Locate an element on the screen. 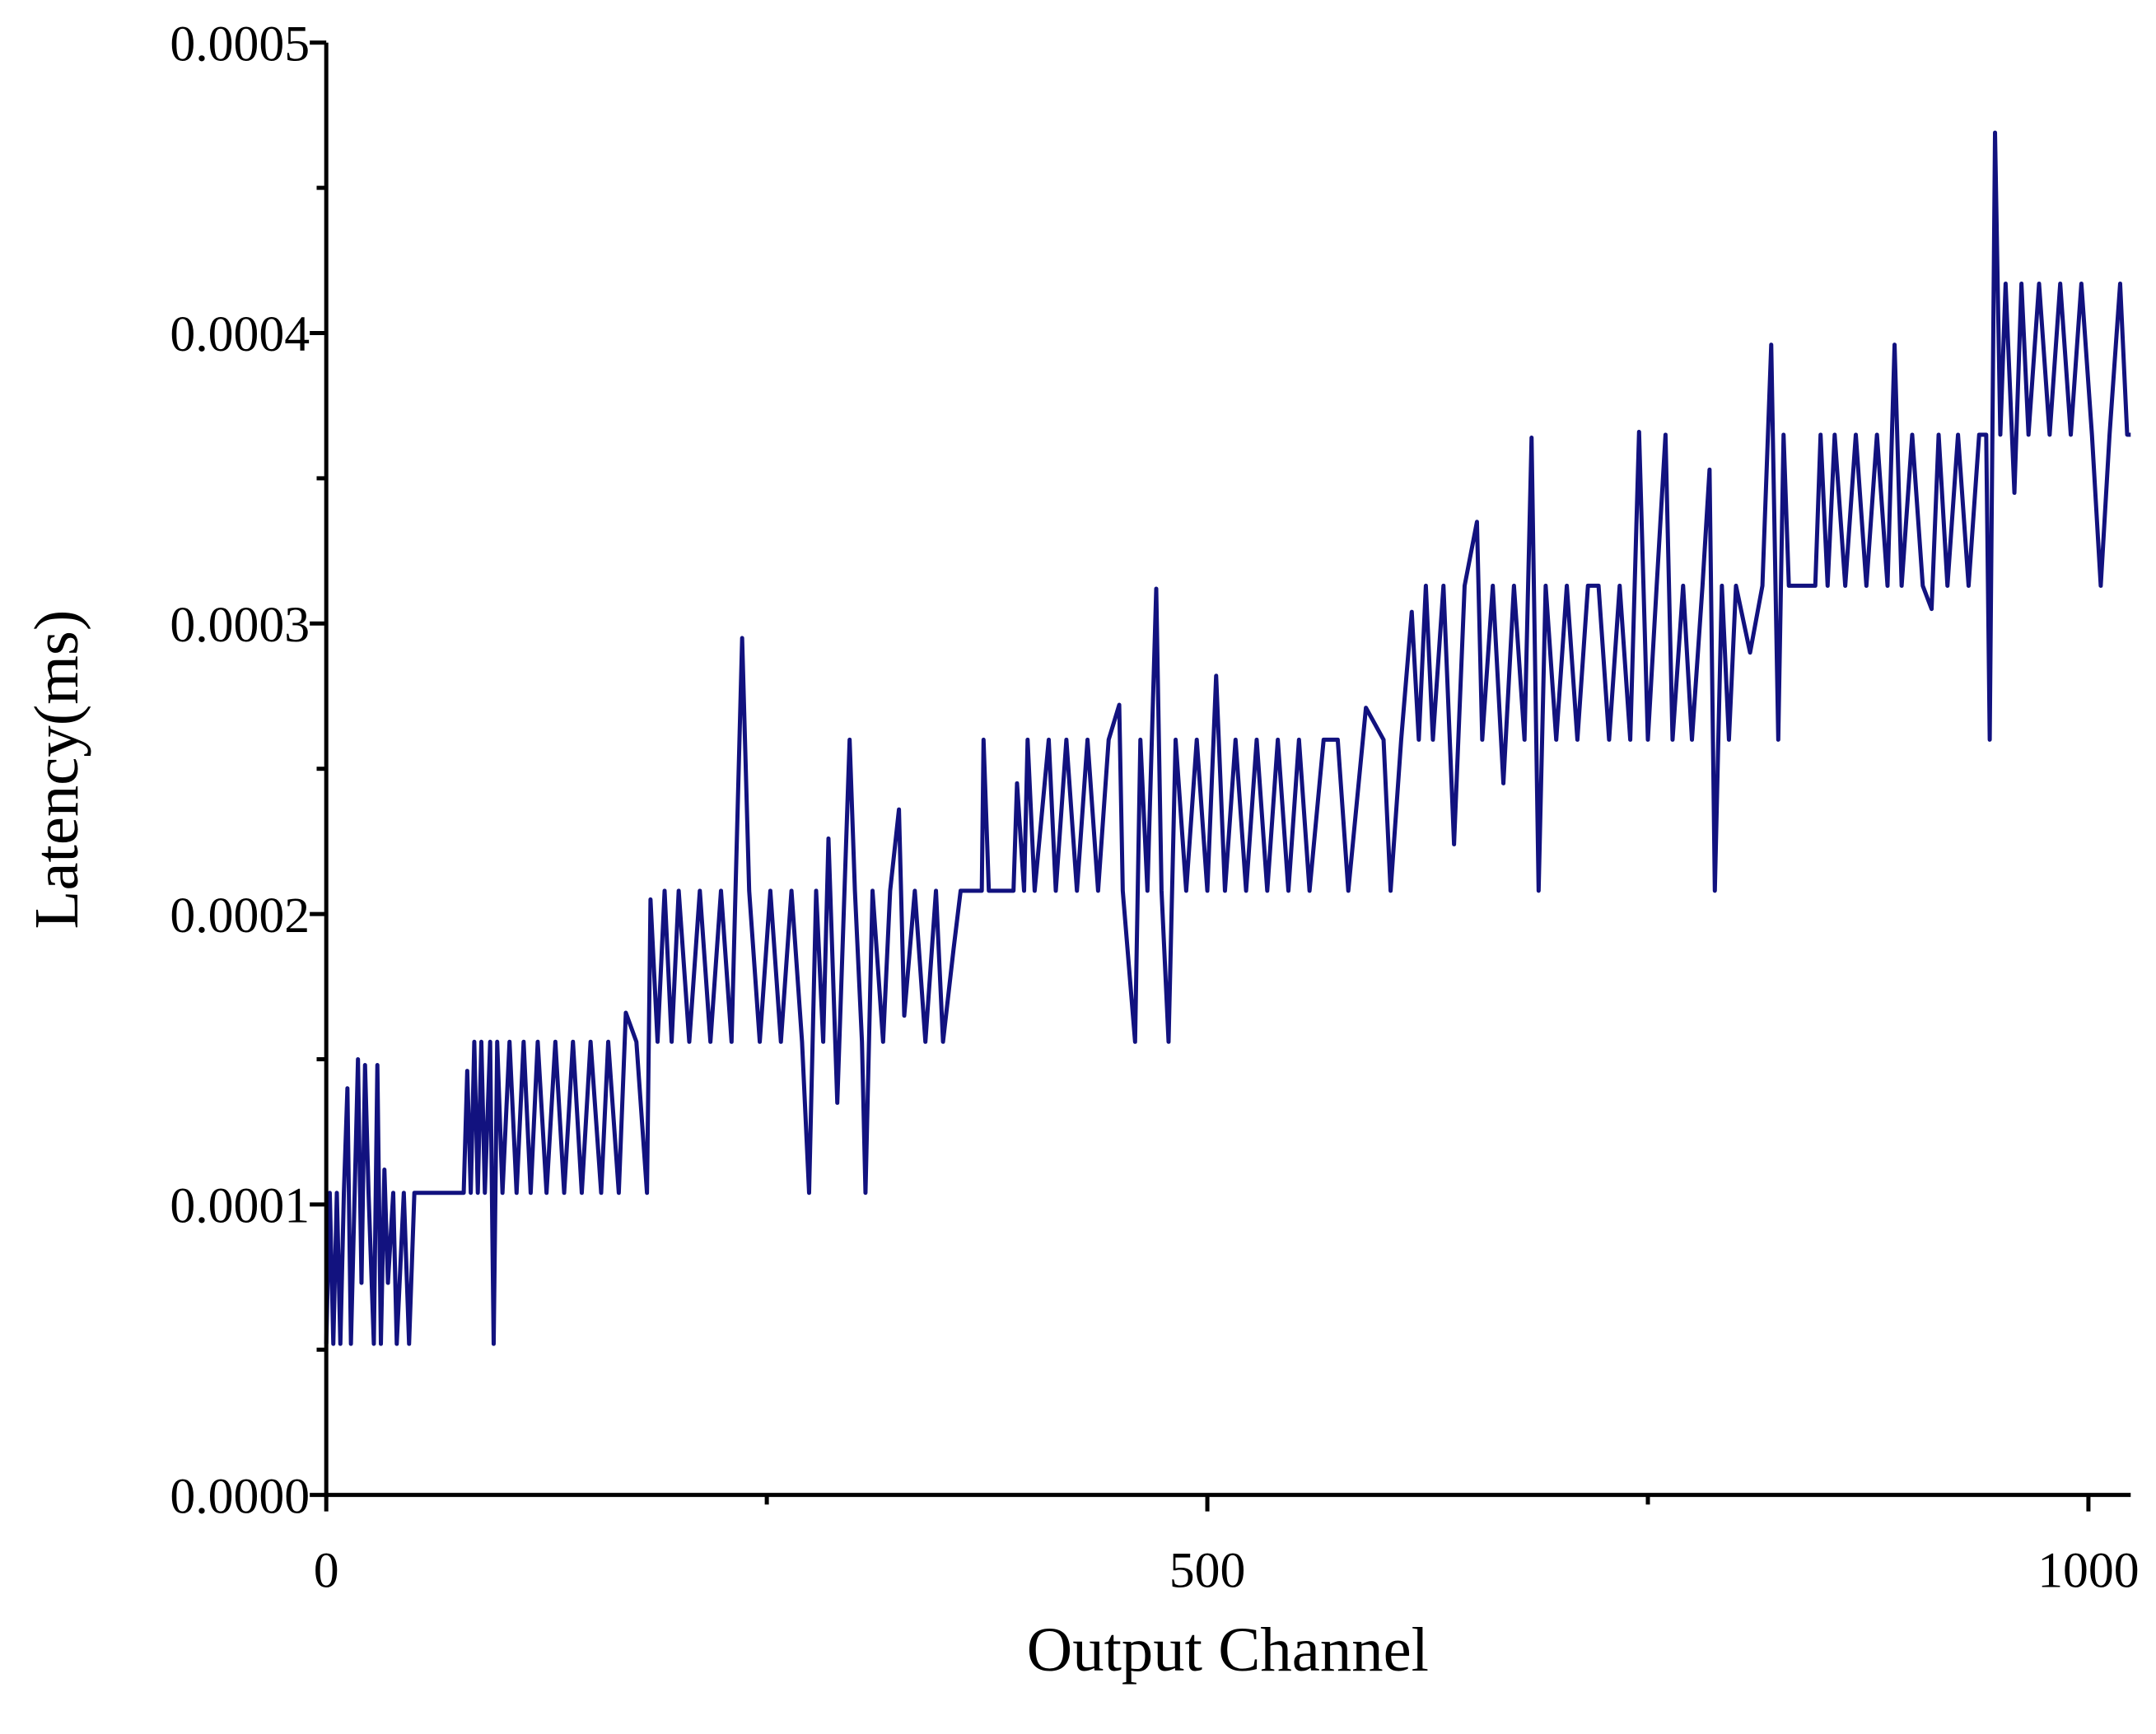 This screenshot has height=1734, width=2156. y-tick-label: 0.0004 is located at coordinates (240, 334).